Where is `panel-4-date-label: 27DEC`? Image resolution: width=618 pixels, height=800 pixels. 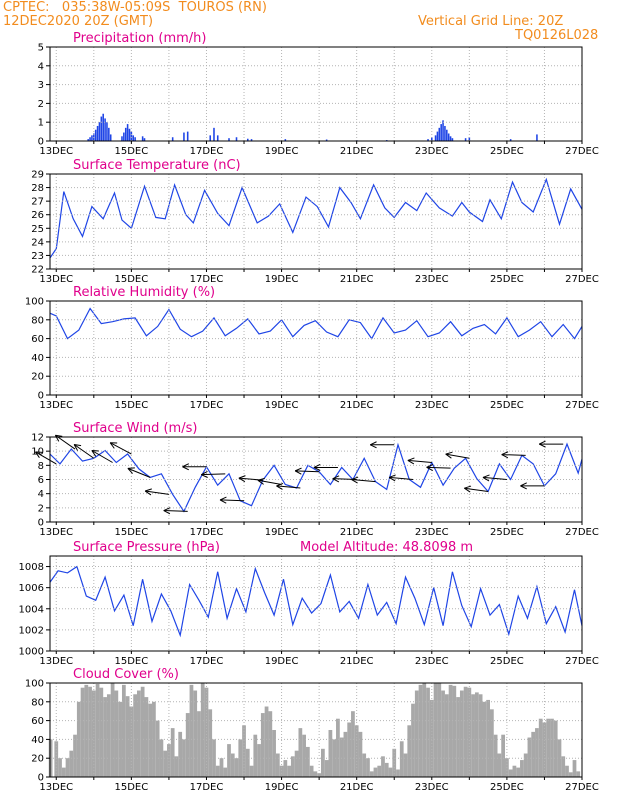 panel-4-date-label: 27DEC is located at coordinates (582, 661).